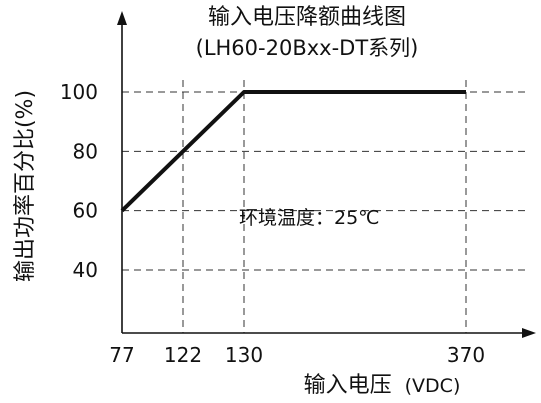 The image size is (541, 403). What do you see at coordinates (307, 48) in the screenshot?
I see `chart-subtitle: (LH60-20Bxx-DT系列)` at bounding box center [307, 48].